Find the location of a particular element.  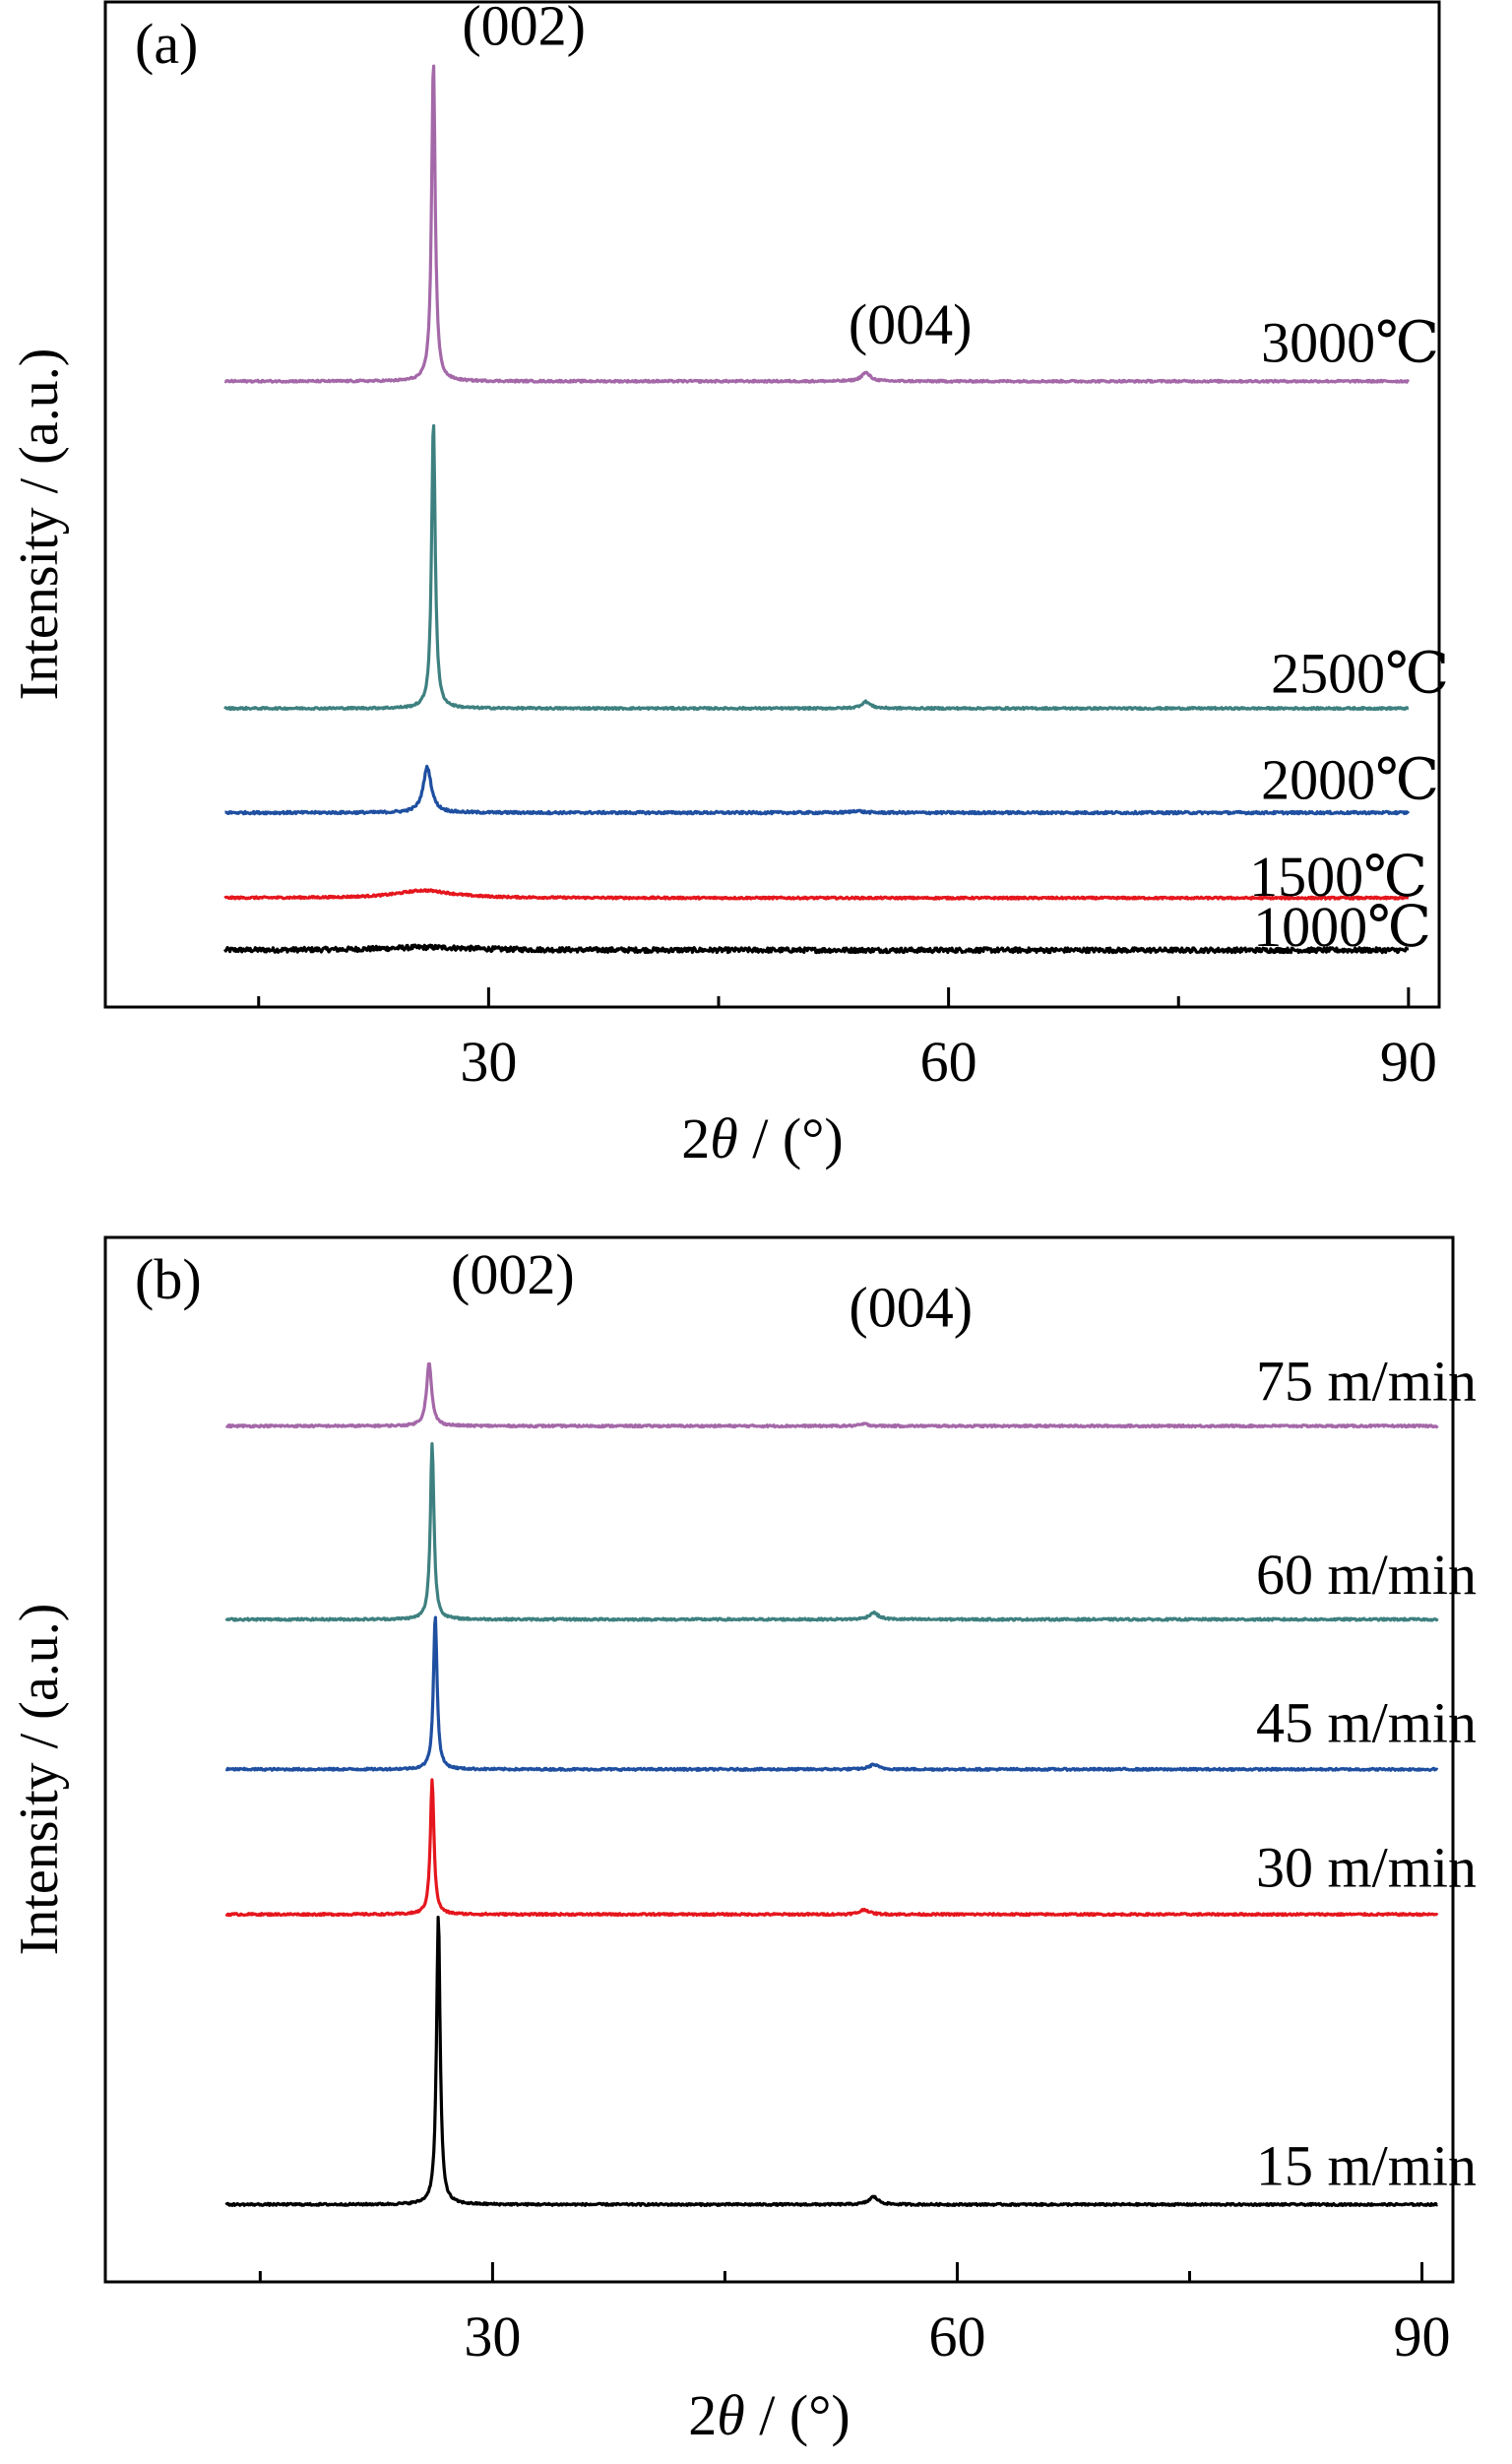

series-line-30-m-min is located at coordinates (831, 1848).